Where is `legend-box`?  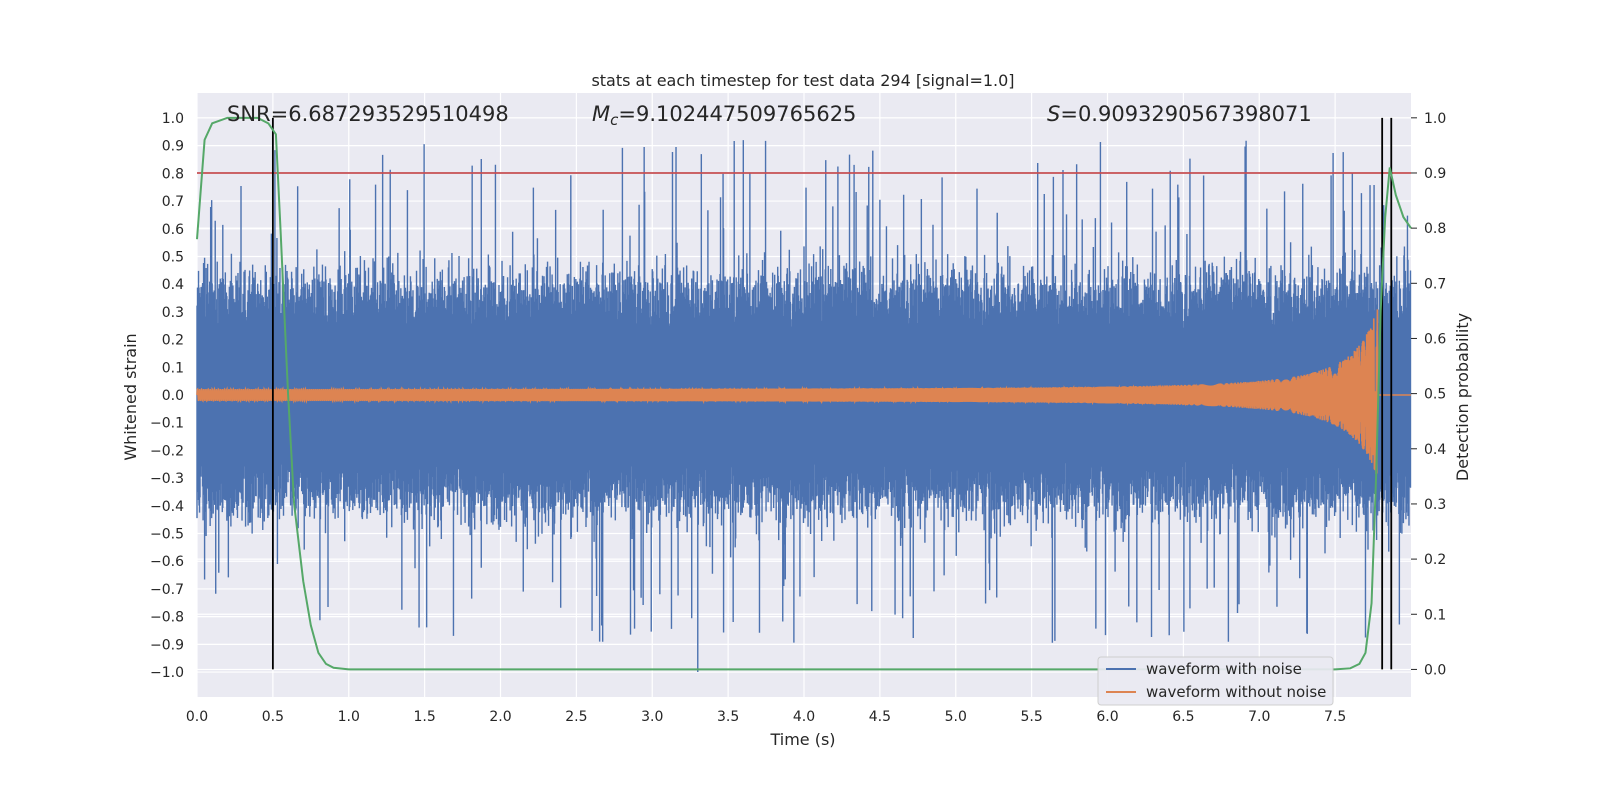
legend-box is located at coordinates (1215, 681).